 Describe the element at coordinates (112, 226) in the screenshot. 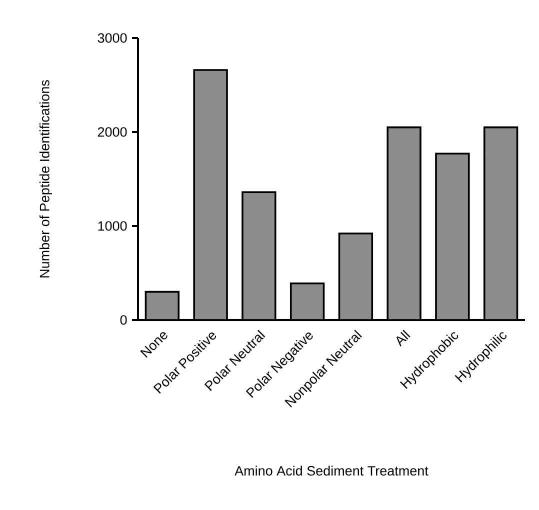

I see `y-tick-label: 1000` at that location.